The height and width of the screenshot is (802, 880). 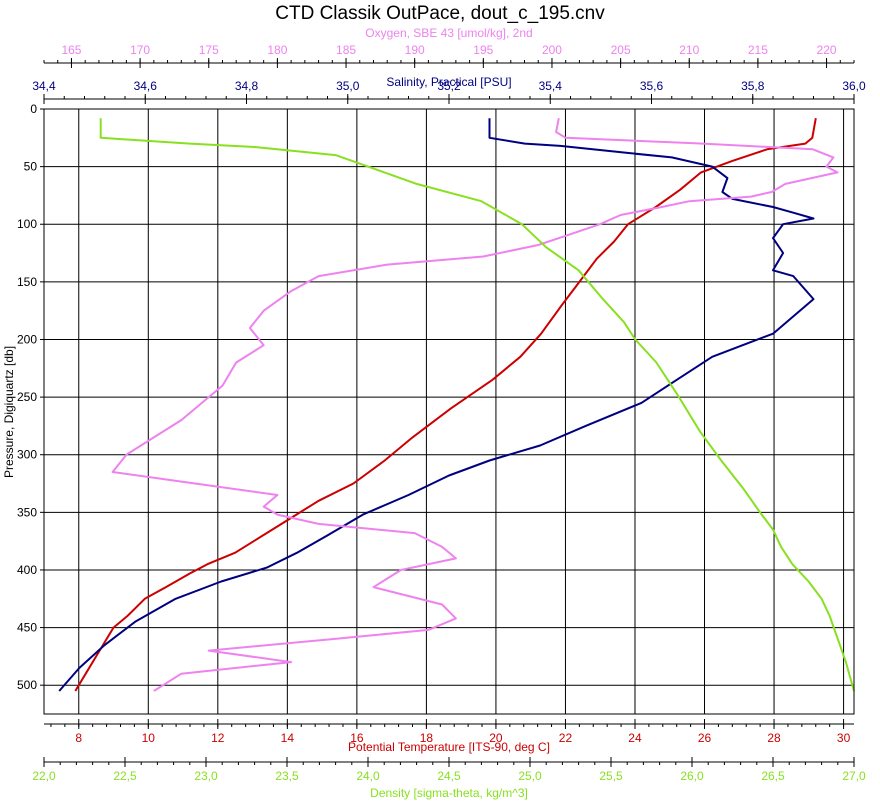 I want to click on y-tick-label: 100, so click(x=27, y=224).